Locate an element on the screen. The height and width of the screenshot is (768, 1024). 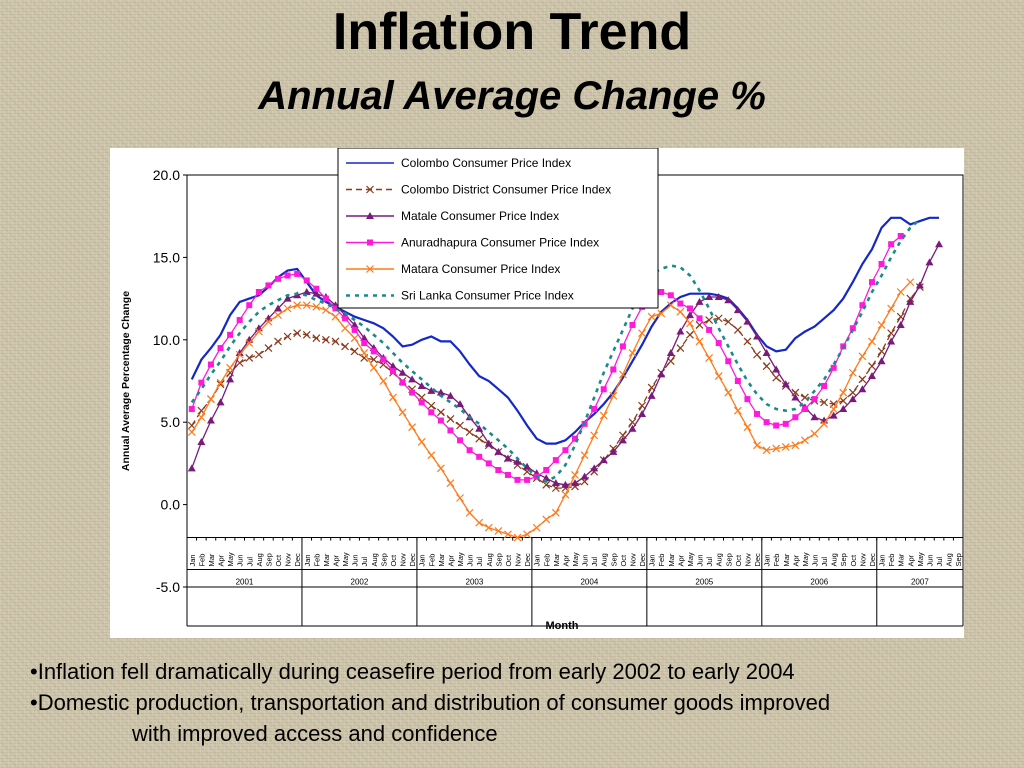
x-tick-label-month: Dec is located at coordinates (412, 560).